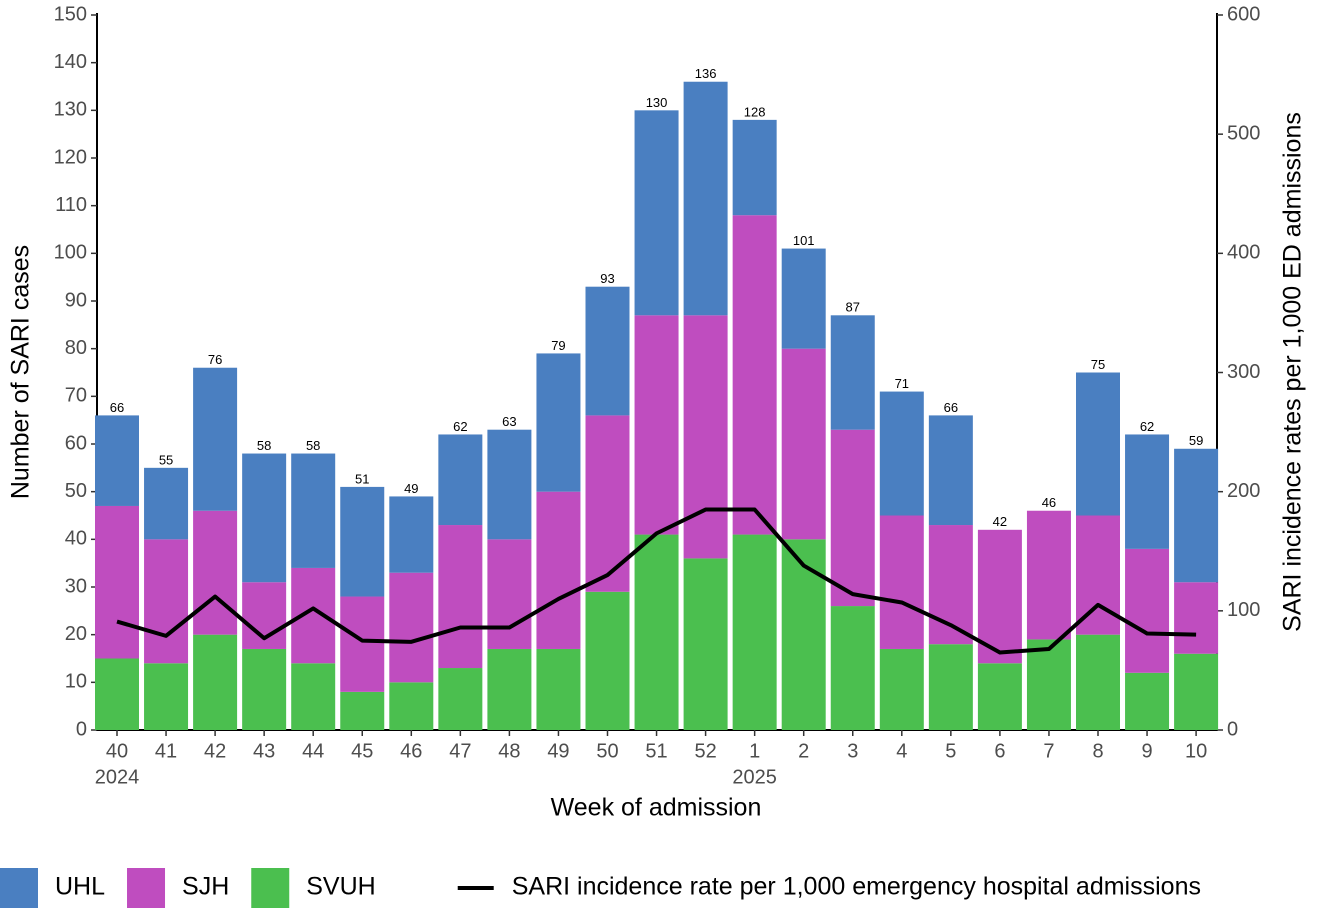  Describe the element at coordinates (76, 539) in the screenshot. I see `y-tick-label: 40` at that location.